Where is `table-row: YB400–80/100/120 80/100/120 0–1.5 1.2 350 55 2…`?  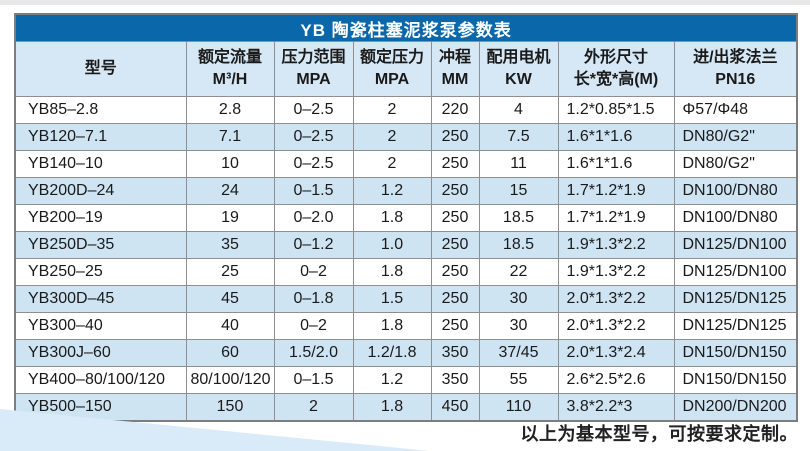 table-row: YB400–80/100/120 80/100/120 0–1.5 1.2 350 55 2… is located at coordinates (406, 380).